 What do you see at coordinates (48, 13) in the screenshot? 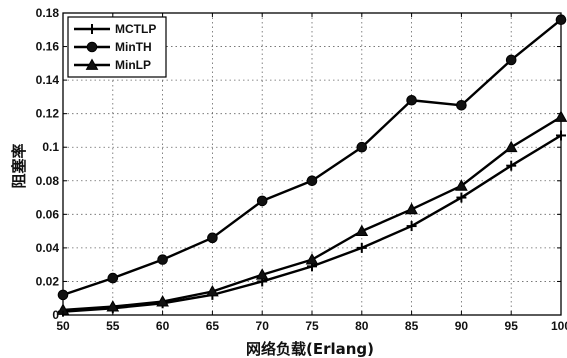
I see `y-tick-label: 0.18` at bounding box center [48, 13].